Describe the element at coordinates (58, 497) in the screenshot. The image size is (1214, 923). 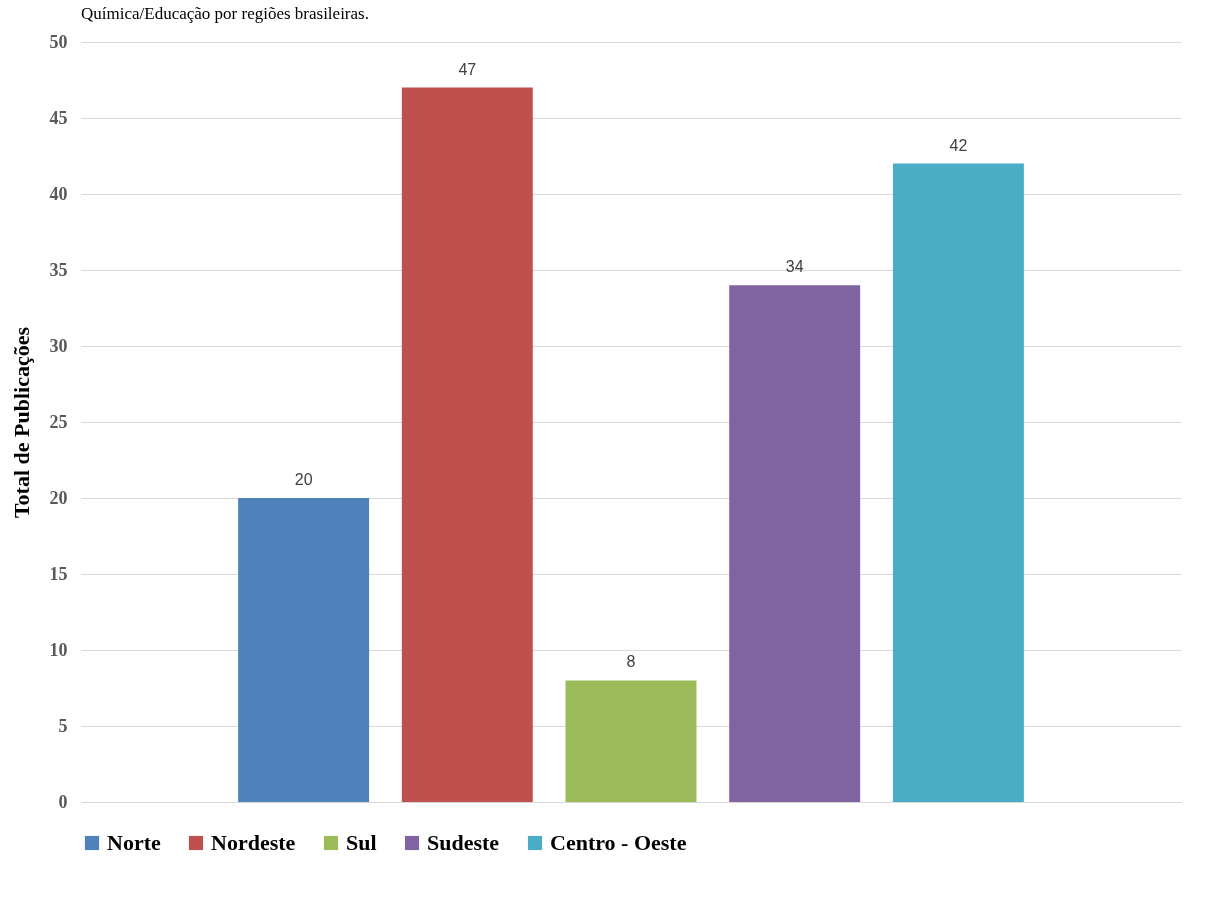
I see `y-tick-label: 20` at that location.